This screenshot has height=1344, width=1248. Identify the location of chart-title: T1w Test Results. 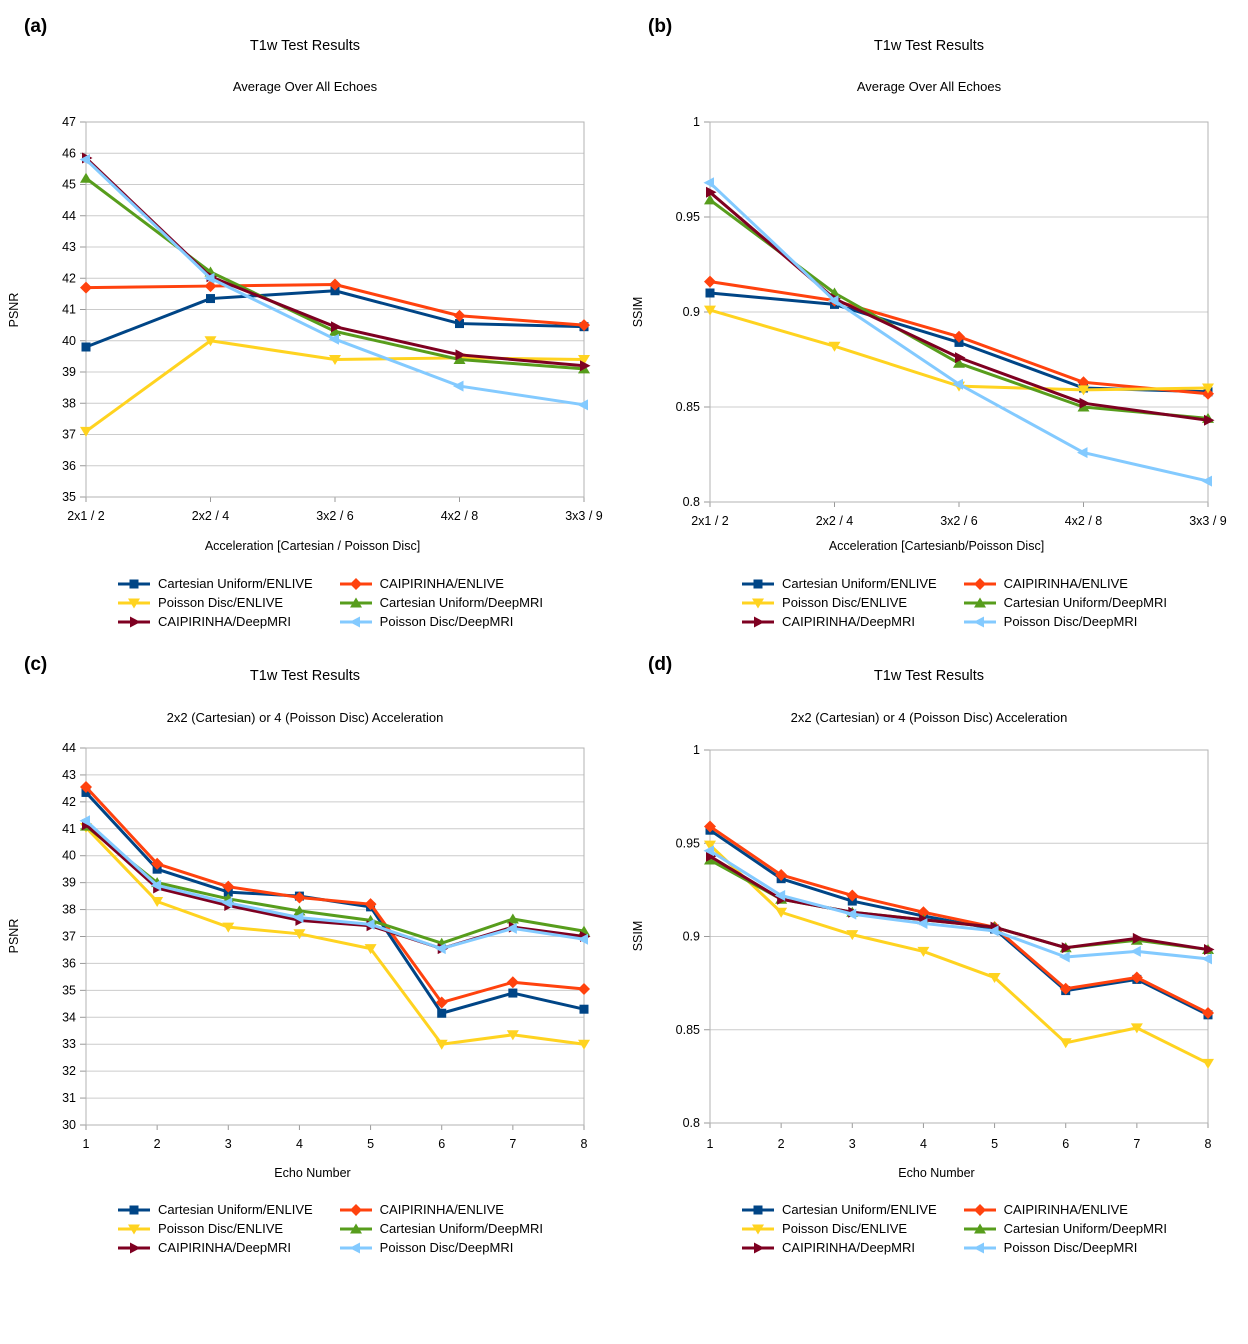
(305, 676).